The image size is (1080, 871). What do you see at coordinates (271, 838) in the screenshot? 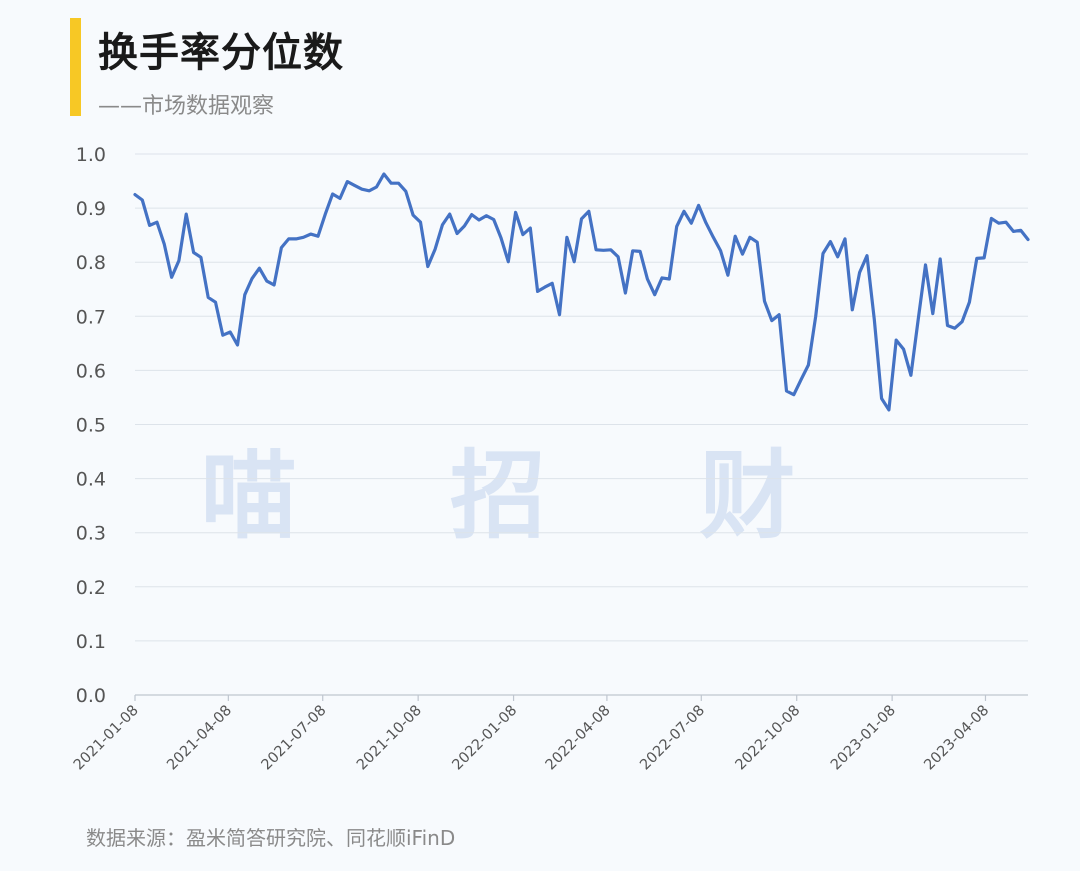
I see `data-source-note: 数据来源：盈米简答研究院、同花顺iFinD` at bounding box center [271, 838].